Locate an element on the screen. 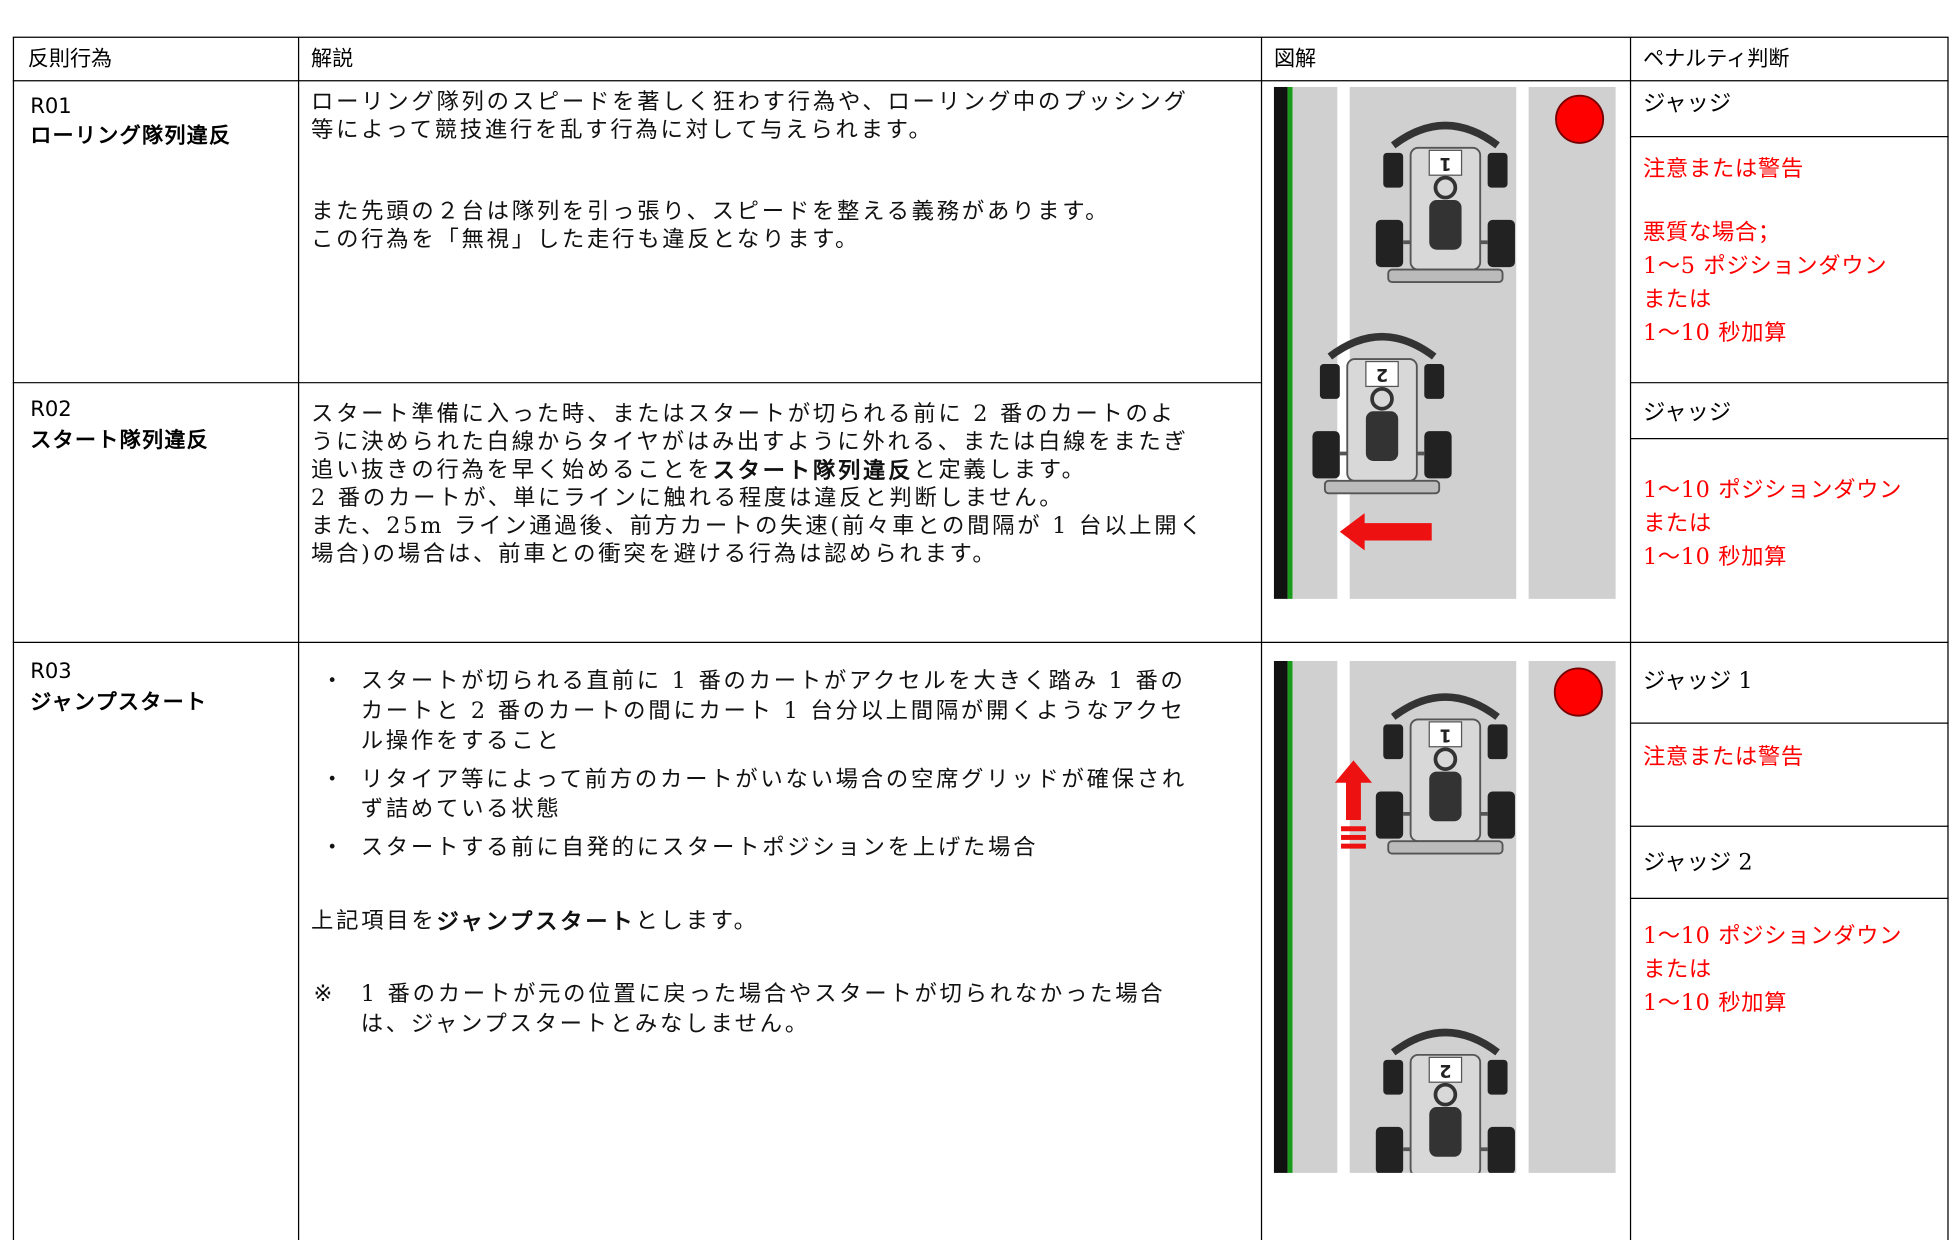  description-line: また先頭の２台は隊列を引っ張り、スピードを整える義務があります。 is located at coordinates (710, 211).